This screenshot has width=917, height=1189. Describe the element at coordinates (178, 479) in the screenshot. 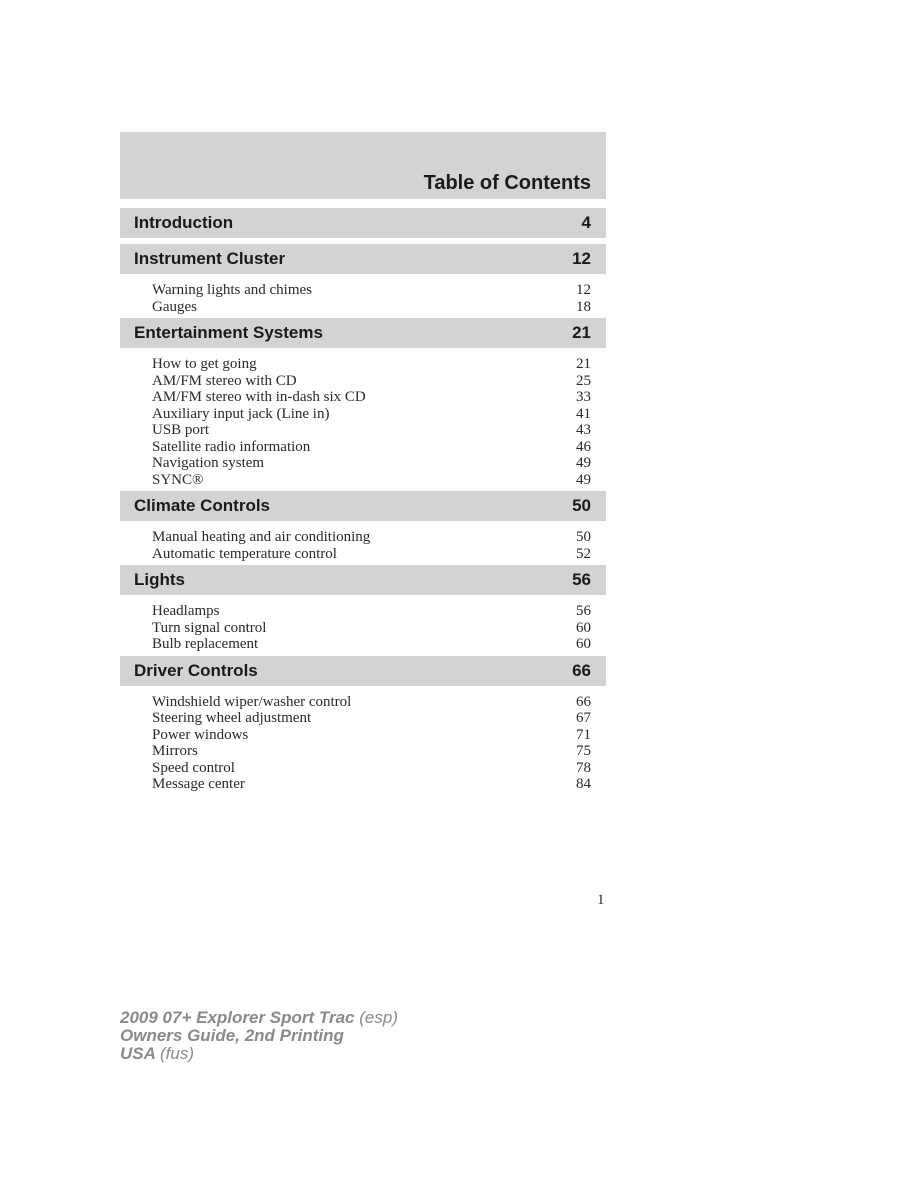

I see `entry-title: SYNC®` at that location.